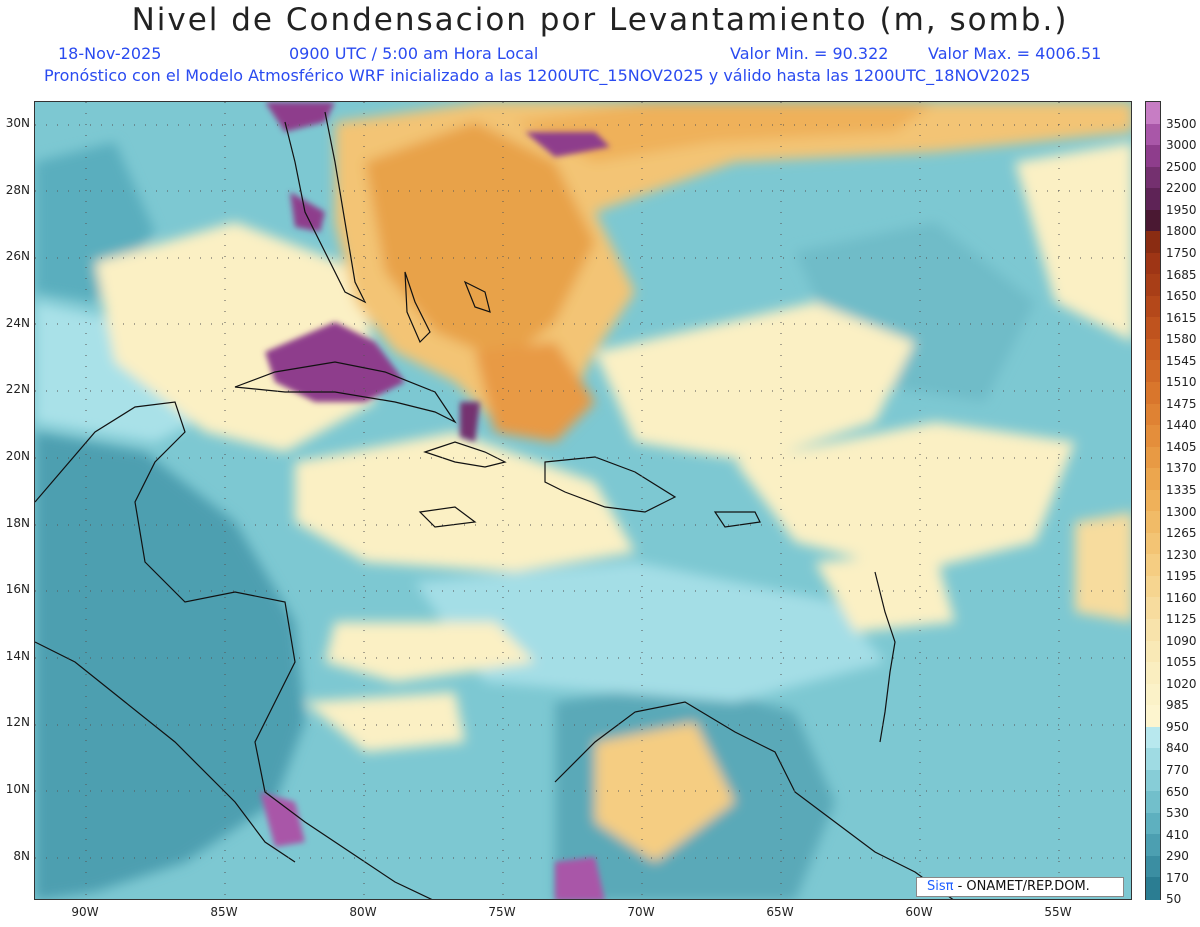 This screenshot has height=927, width=1200. I want to click on lat-label: 10N, so click(17, 789).